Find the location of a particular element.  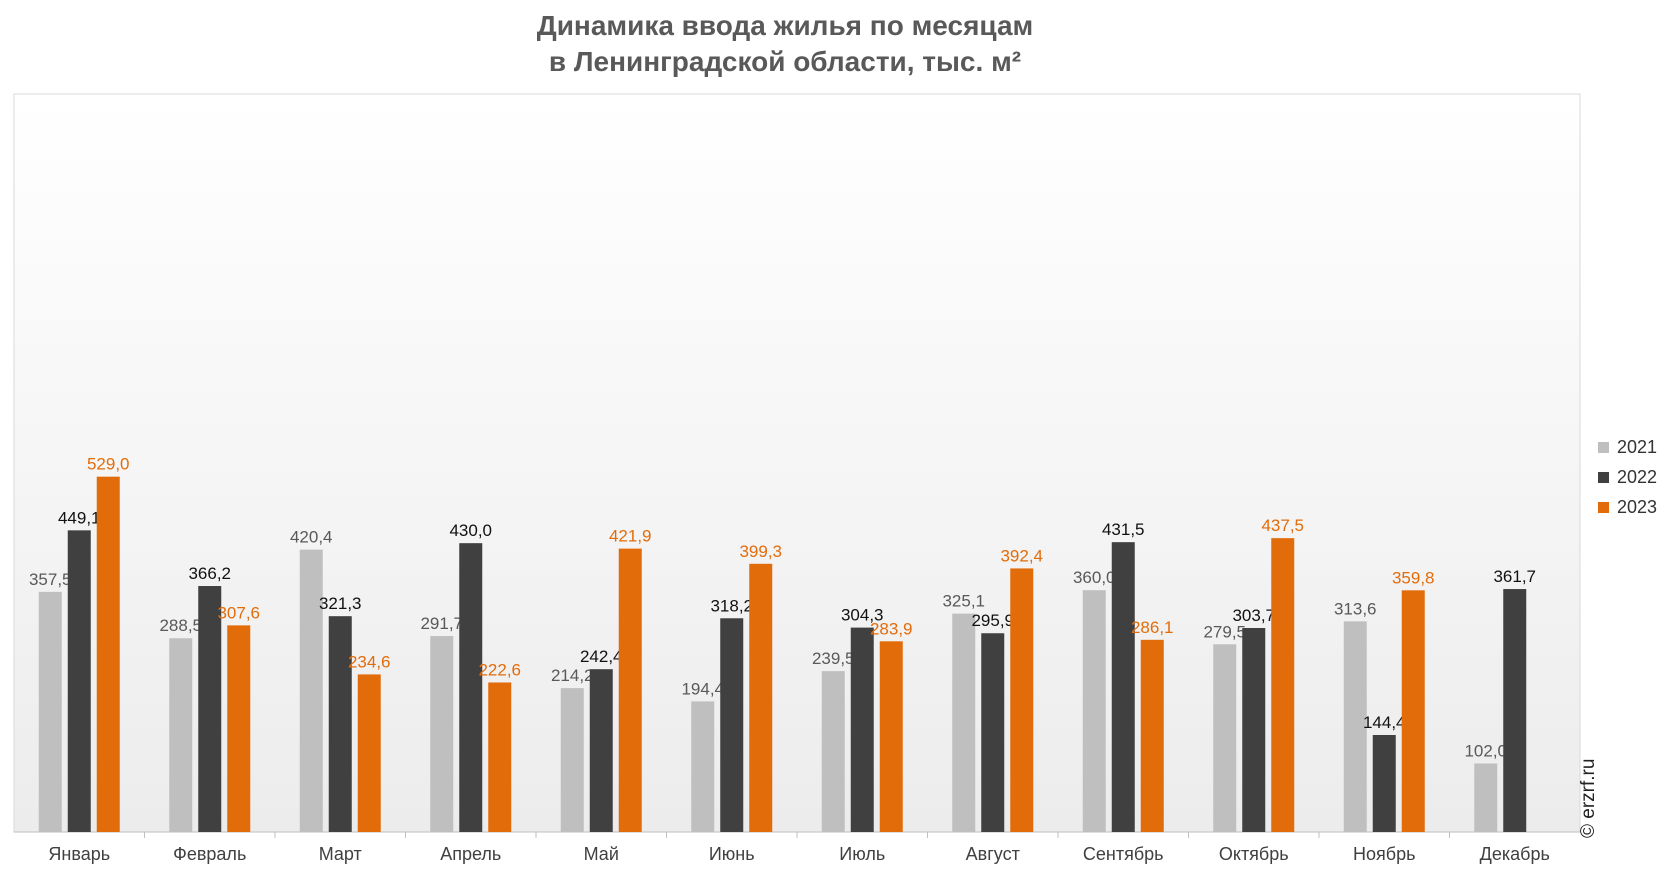

legend-label: 2021 is located at coordinates (1637, 446).